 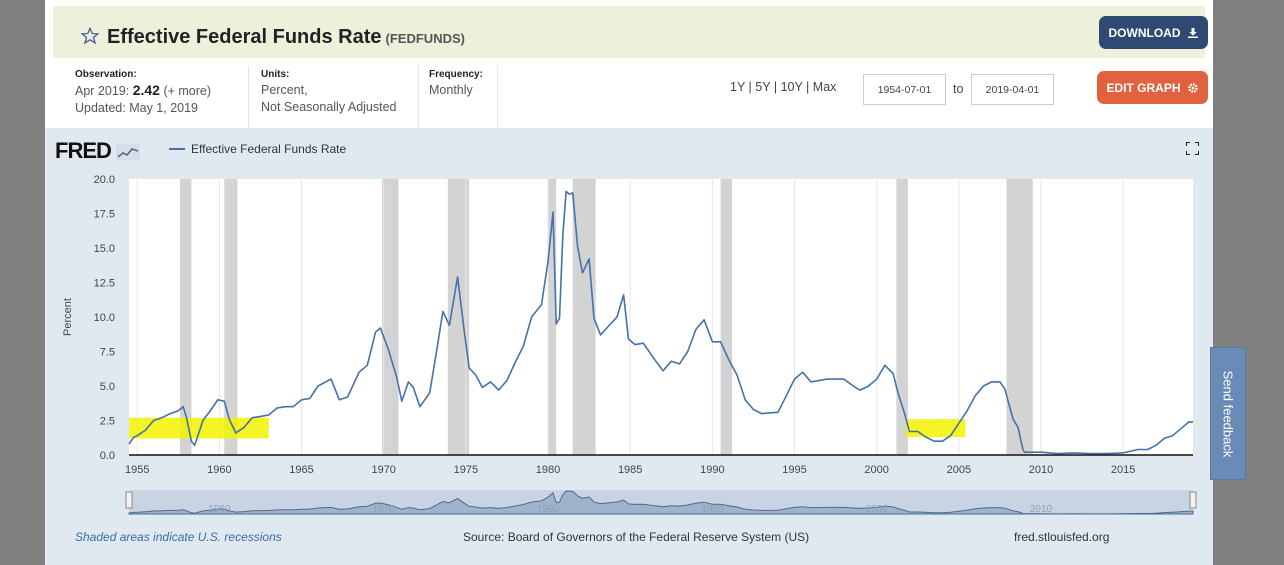 I want to click on x-tick-label: 1980, so click(x=548, y=470).